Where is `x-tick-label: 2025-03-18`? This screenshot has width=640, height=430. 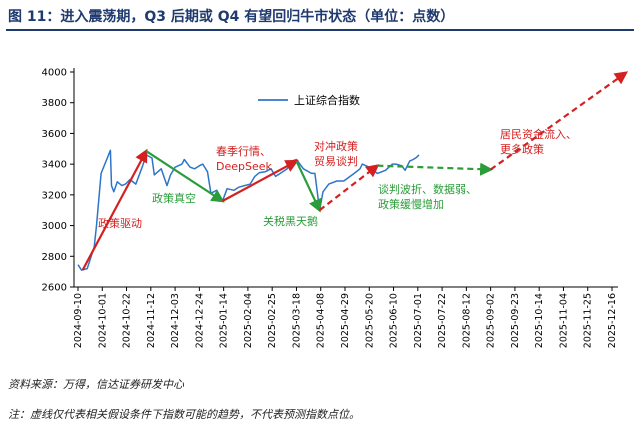 x-tick-label: 2025-03-18 is located at coordinates (296, 320).